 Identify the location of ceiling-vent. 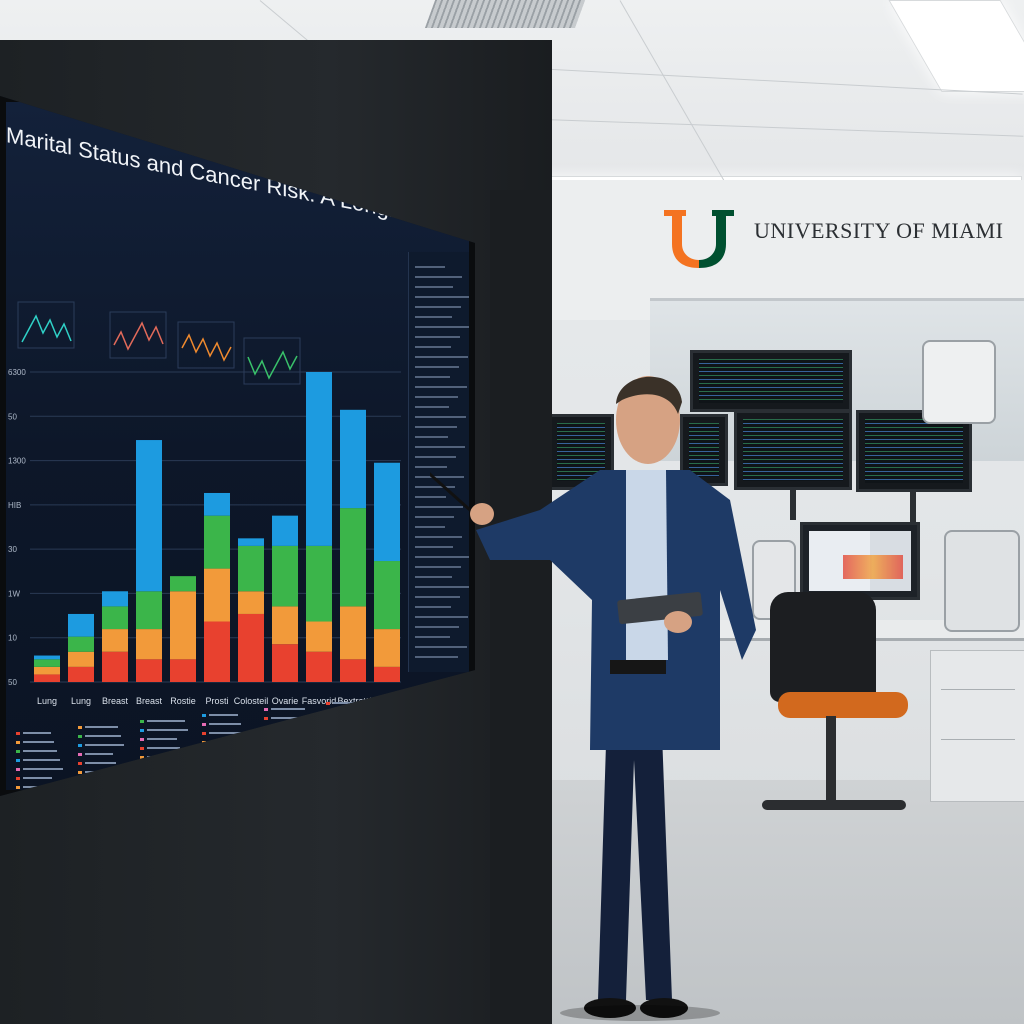
(505, 14).